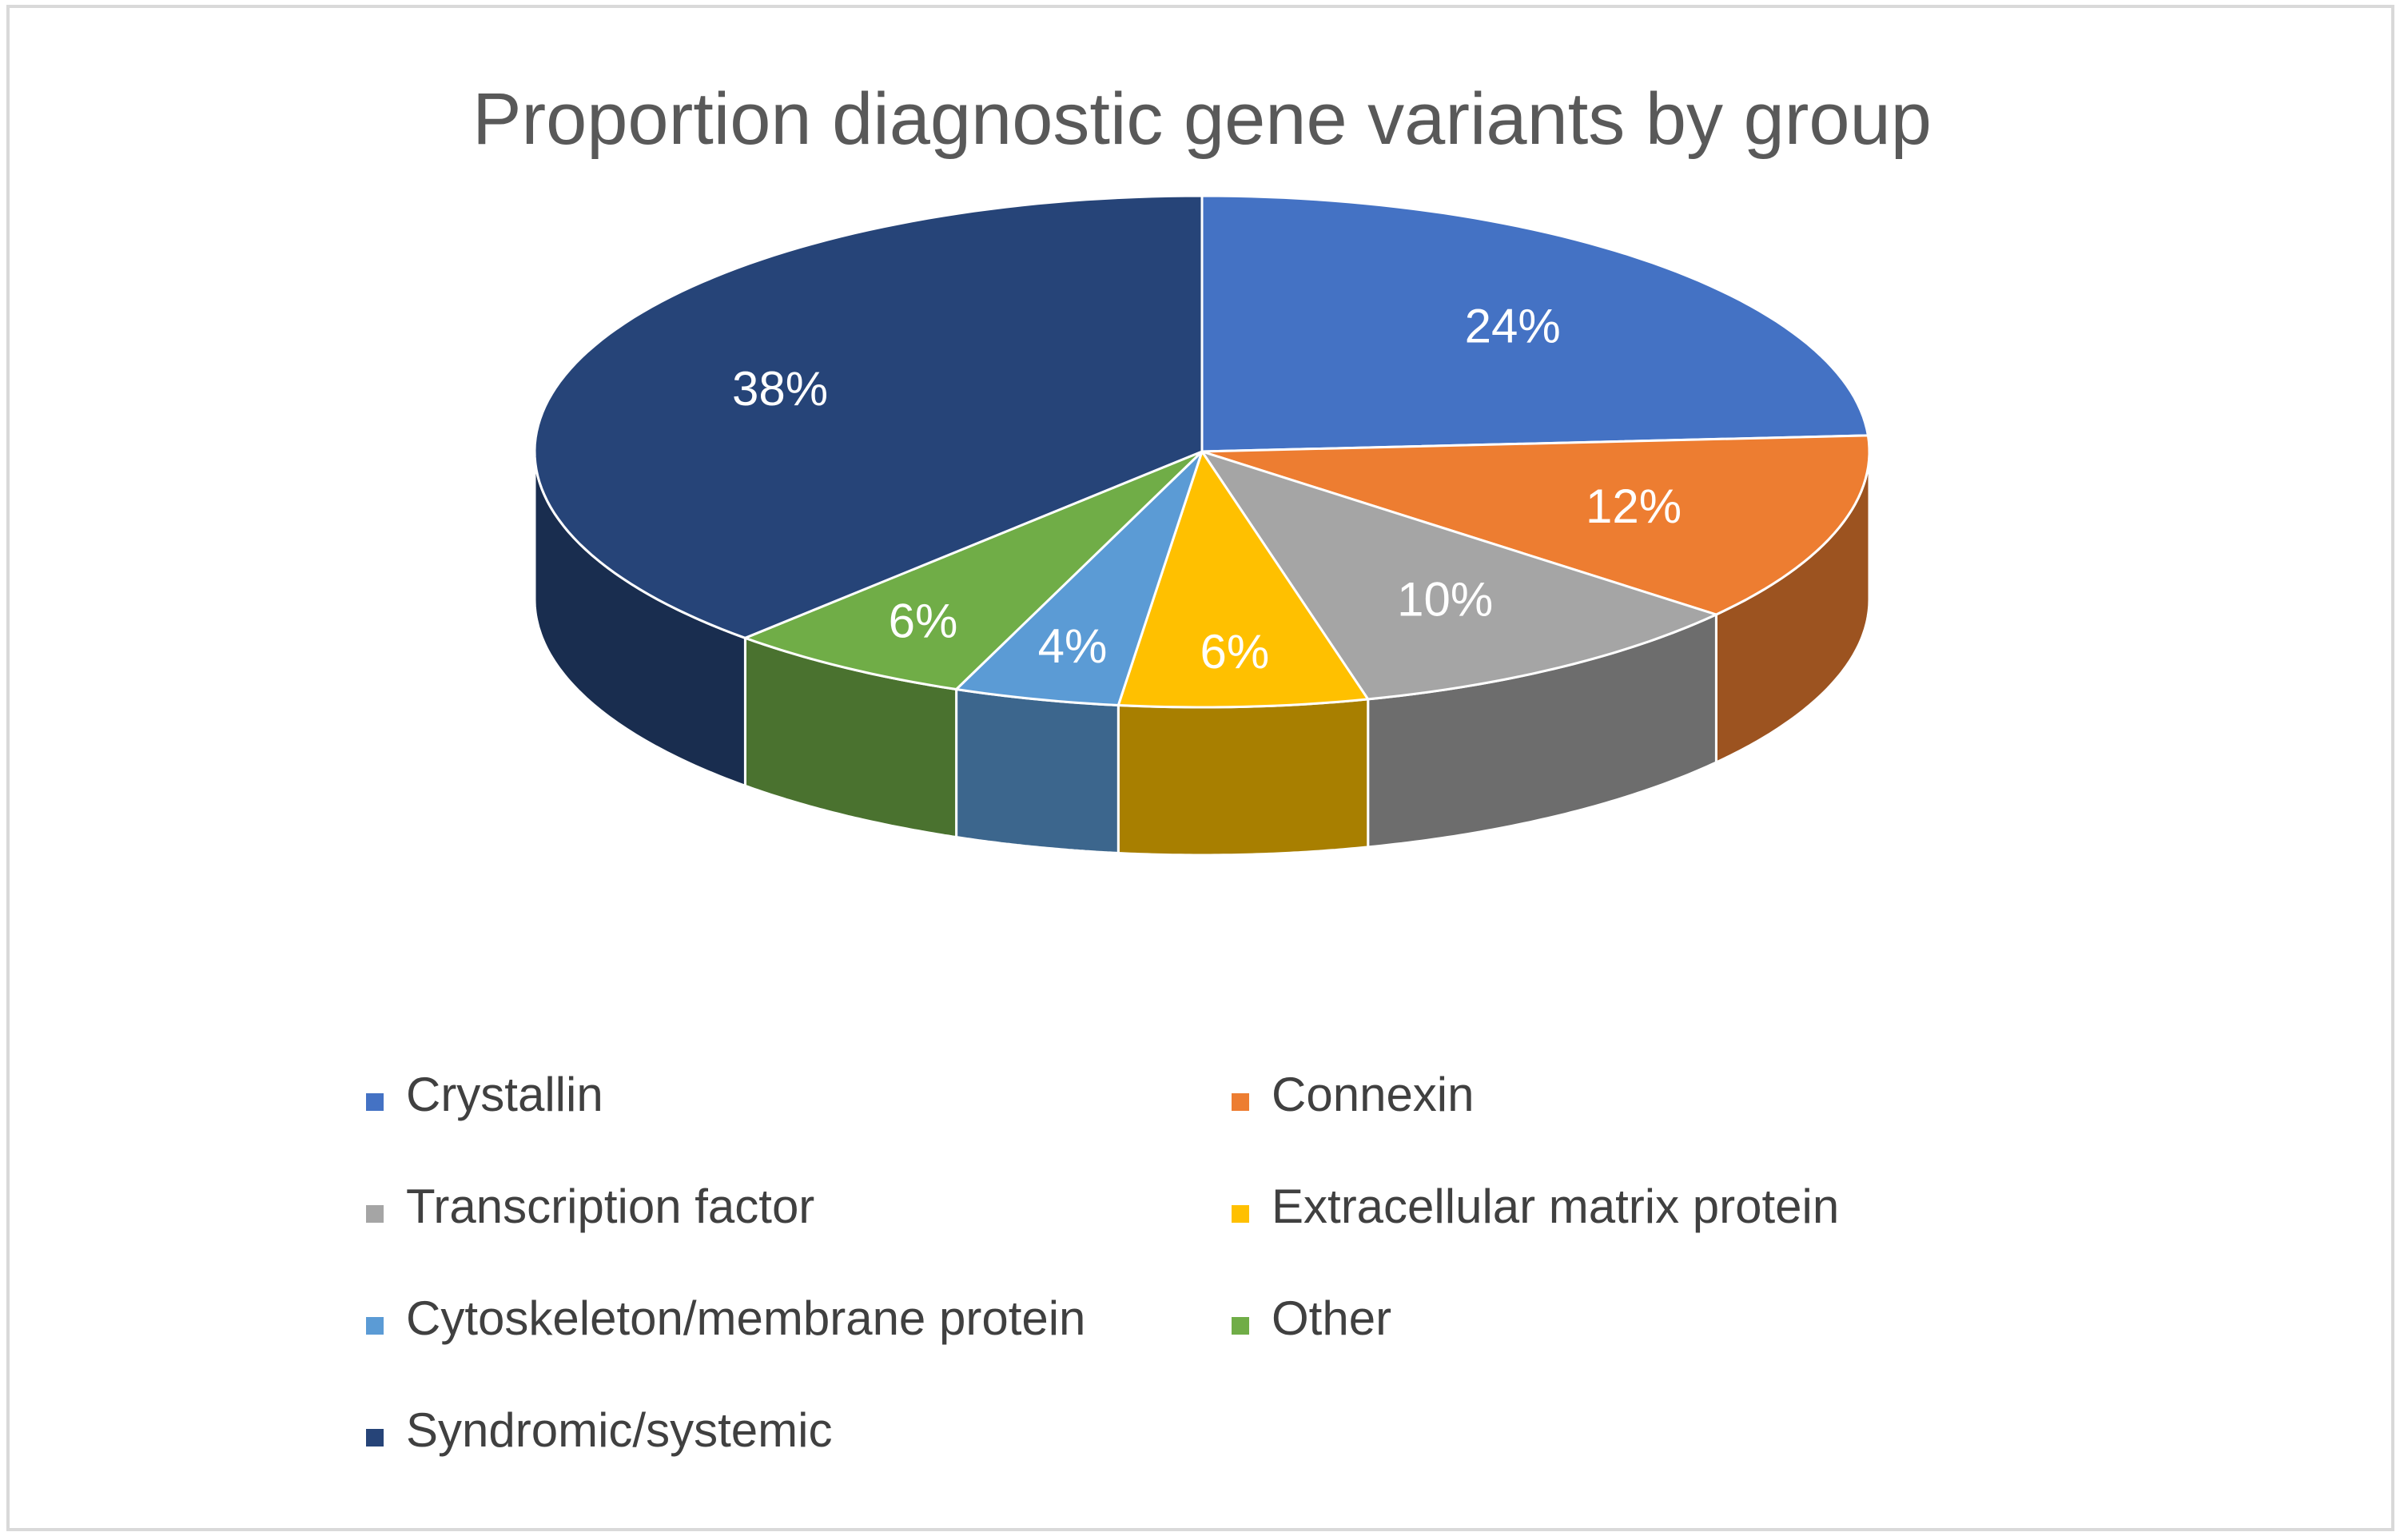 The width and height of the screenshot is (2404, 1540). I want to click on slice-connexin, so click(1535, 525).